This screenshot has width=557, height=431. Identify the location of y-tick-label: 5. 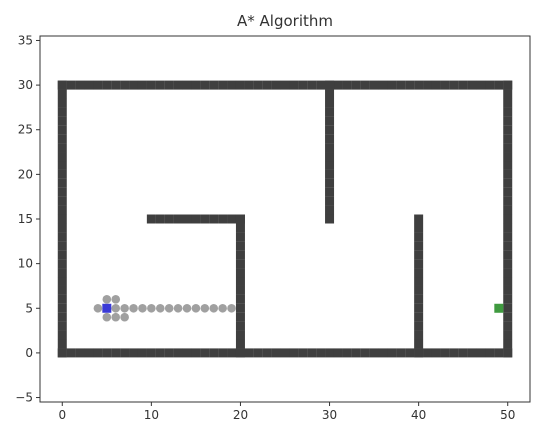
(29, 308).